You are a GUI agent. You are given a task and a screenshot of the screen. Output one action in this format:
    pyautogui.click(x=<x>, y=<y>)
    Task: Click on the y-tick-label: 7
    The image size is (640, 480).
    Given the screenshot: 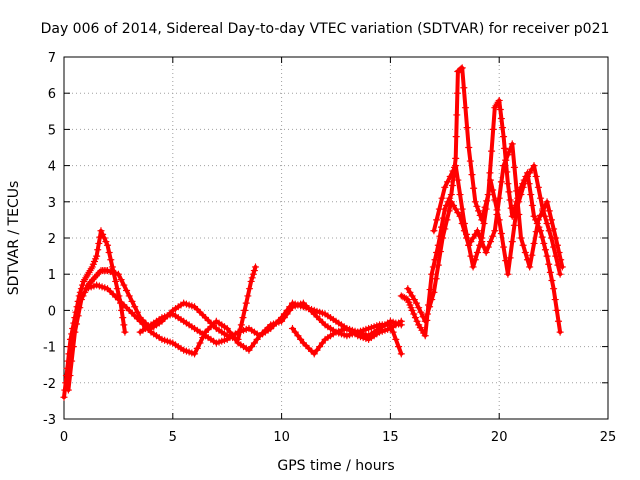 What is the action you would take?
    pyautogui.click(x=52, y=58)
    